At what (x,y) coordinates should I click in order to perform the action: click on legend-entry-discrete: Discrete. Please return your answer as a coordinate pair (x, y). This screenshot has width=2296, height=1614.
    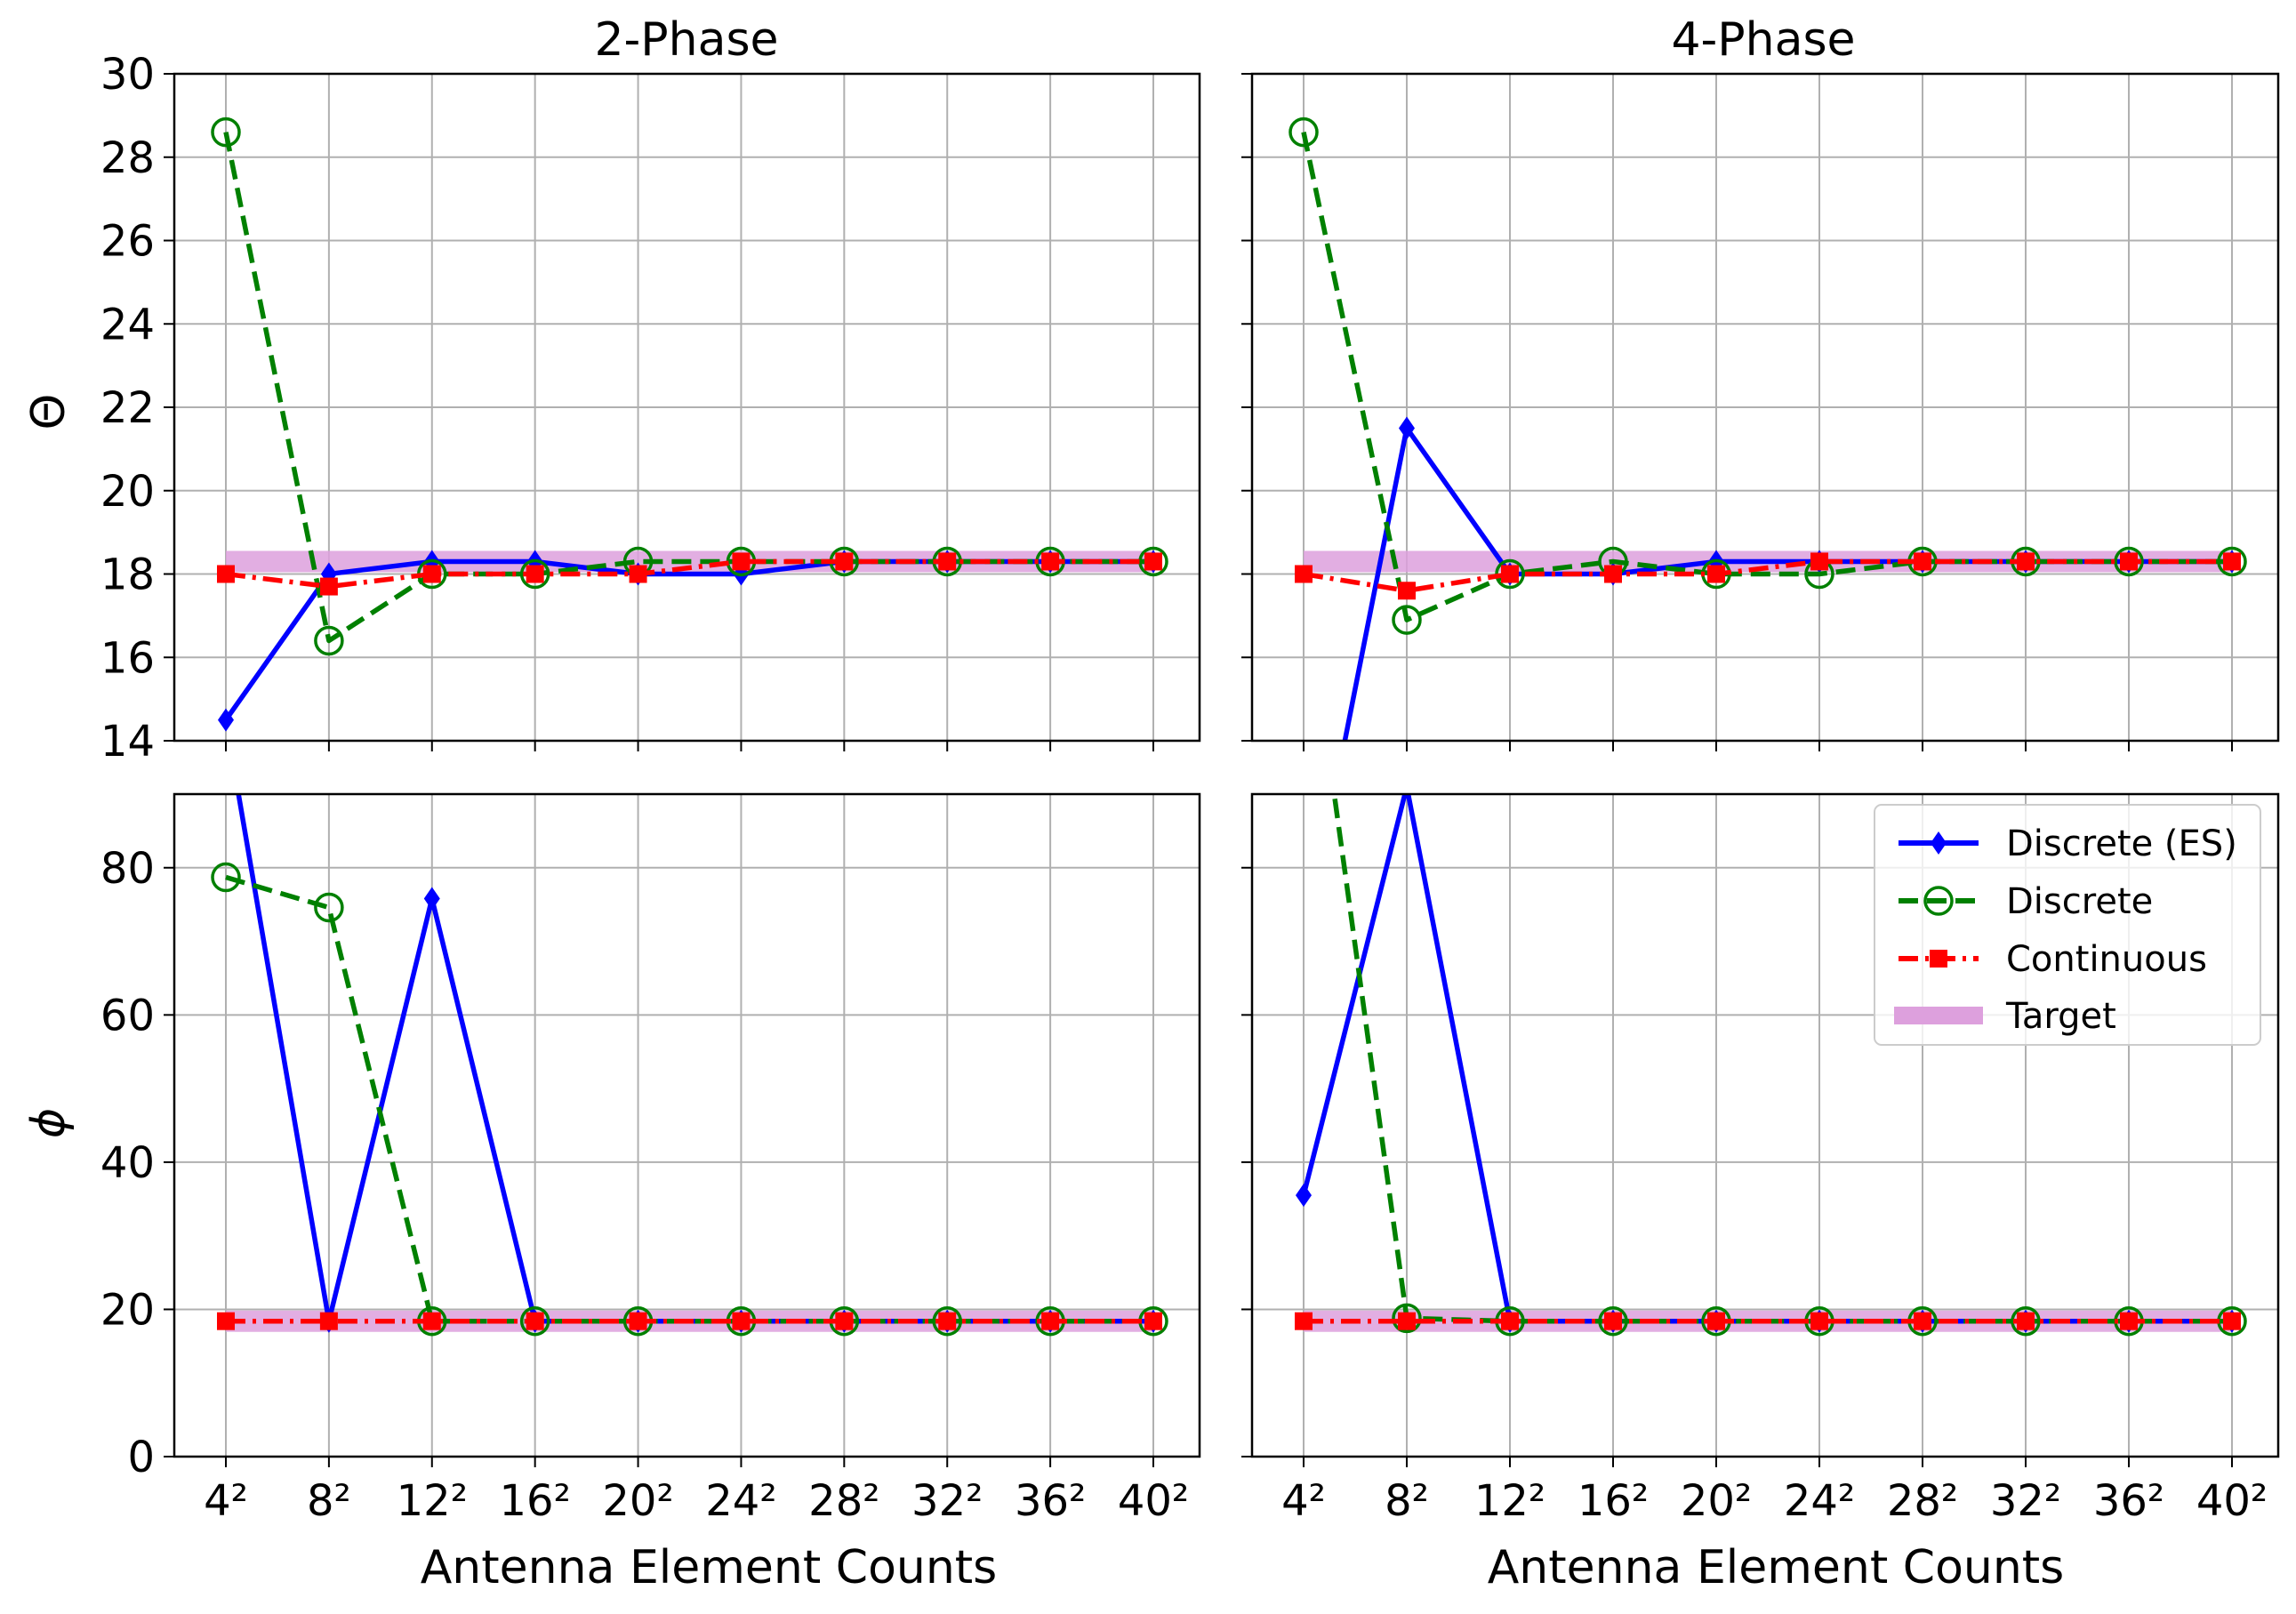
    Looking at the image, I should click on (2026, 901).